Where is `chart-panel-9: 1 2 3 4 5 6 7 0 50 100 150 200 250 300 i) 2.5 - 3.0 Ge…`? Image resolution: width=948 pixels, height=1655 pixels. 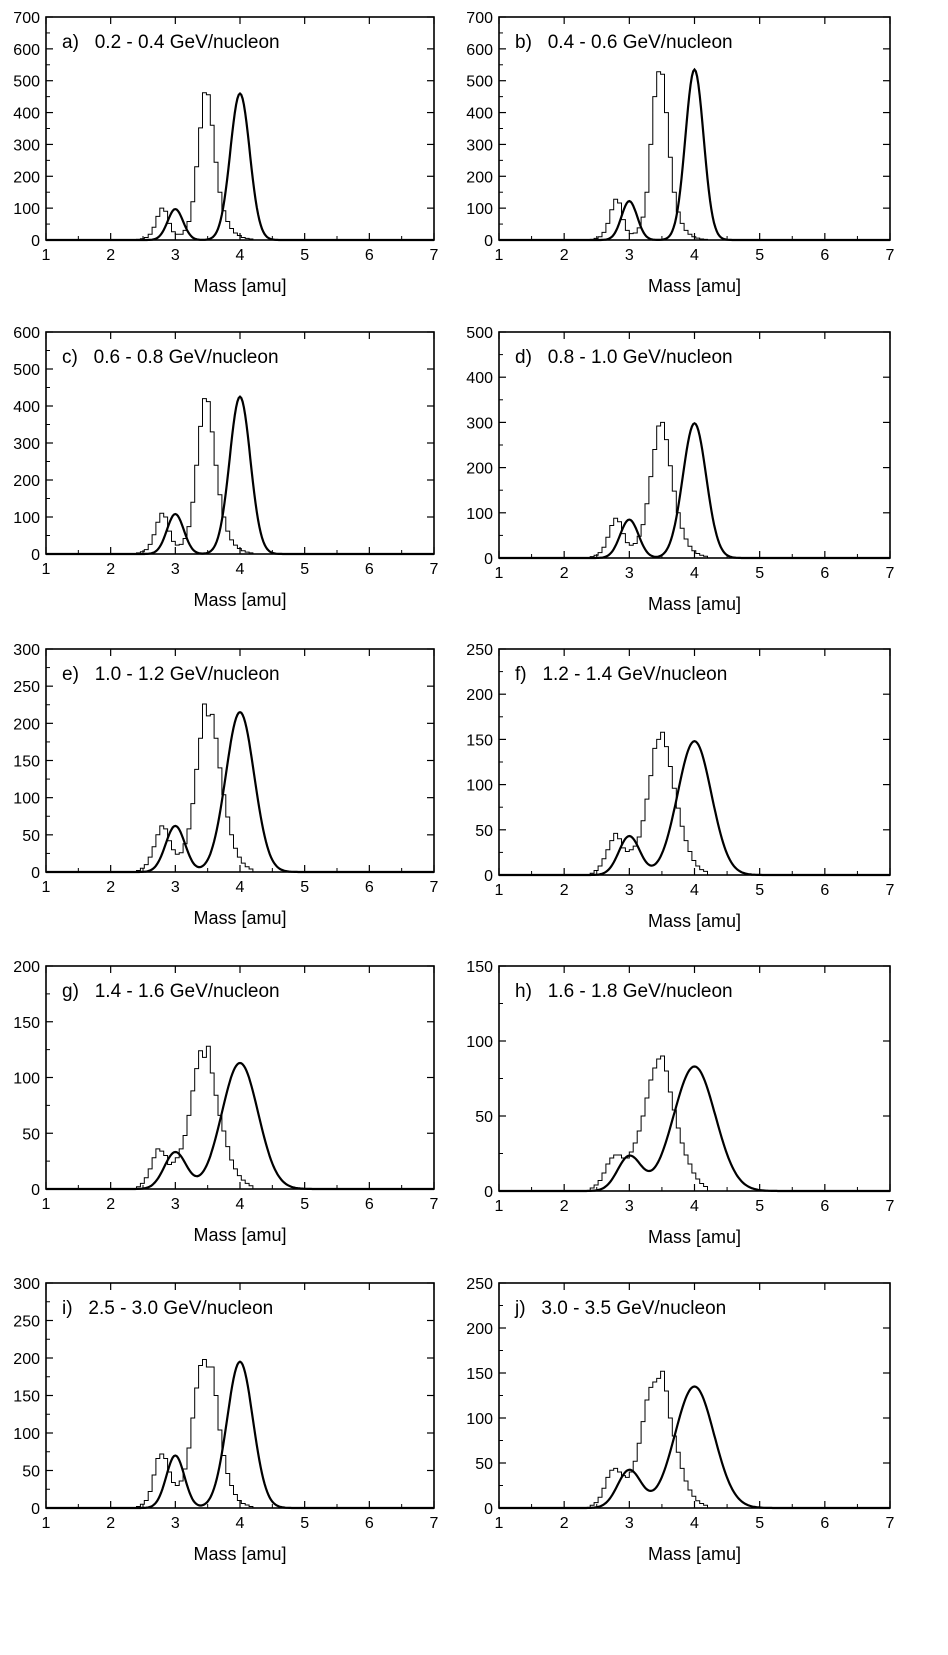
chart-panel-9: 1 2 3 4 5 6 7 0 50 100 150 200 250 300 i) 2.5 - 3.0 Ge… is located at coordinates (225, 1420).